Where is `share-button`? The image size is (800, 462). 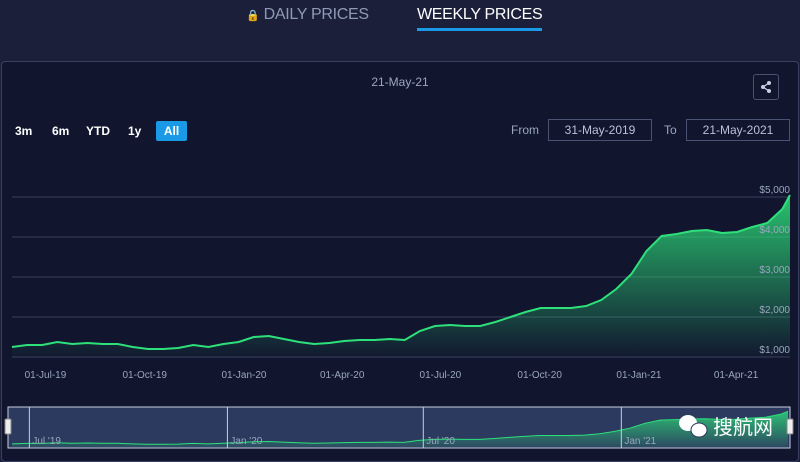 share-button is located at coordinates (766, 87).